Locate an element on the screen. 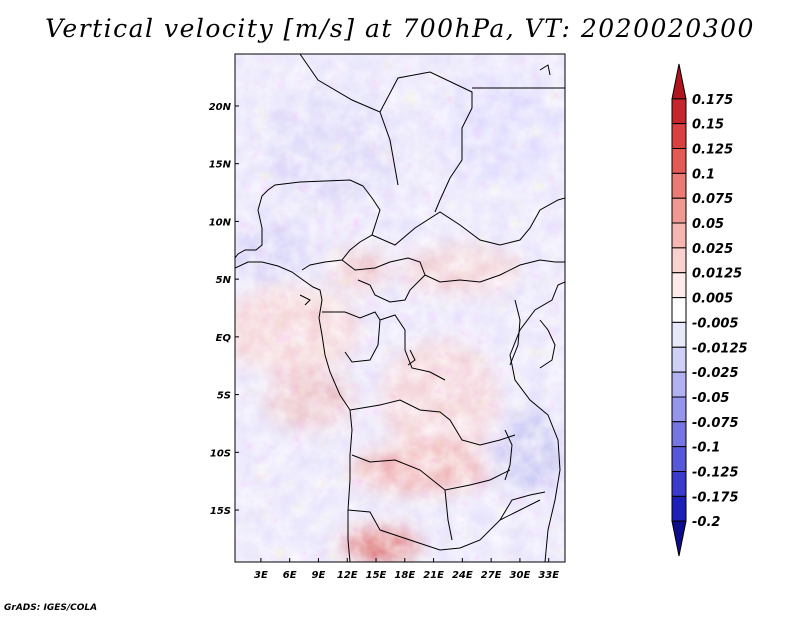 The height and width of the screenshot is (618, 800). x-tick-label: 30E is located at coordinates (520, 575).